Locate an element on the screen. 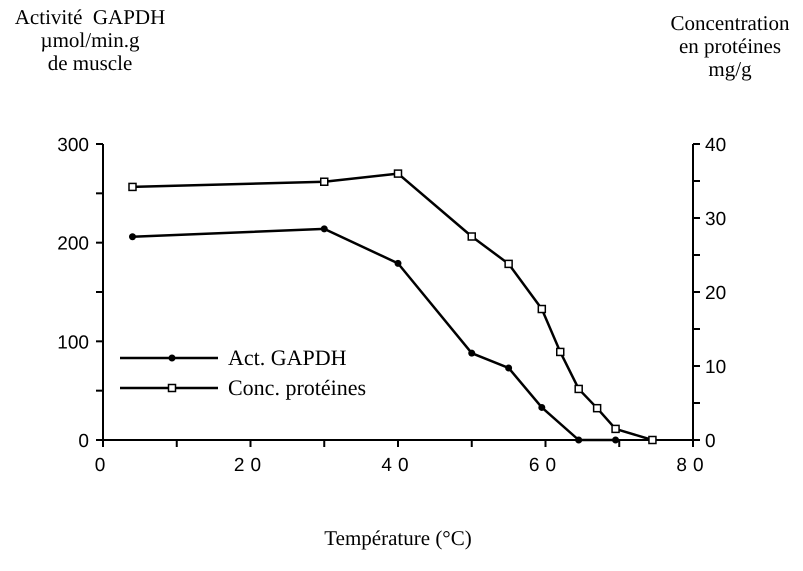 This screenshot has width=803, height=571. legend-label: Act. GAPDH is located at coordinates (287, 357).